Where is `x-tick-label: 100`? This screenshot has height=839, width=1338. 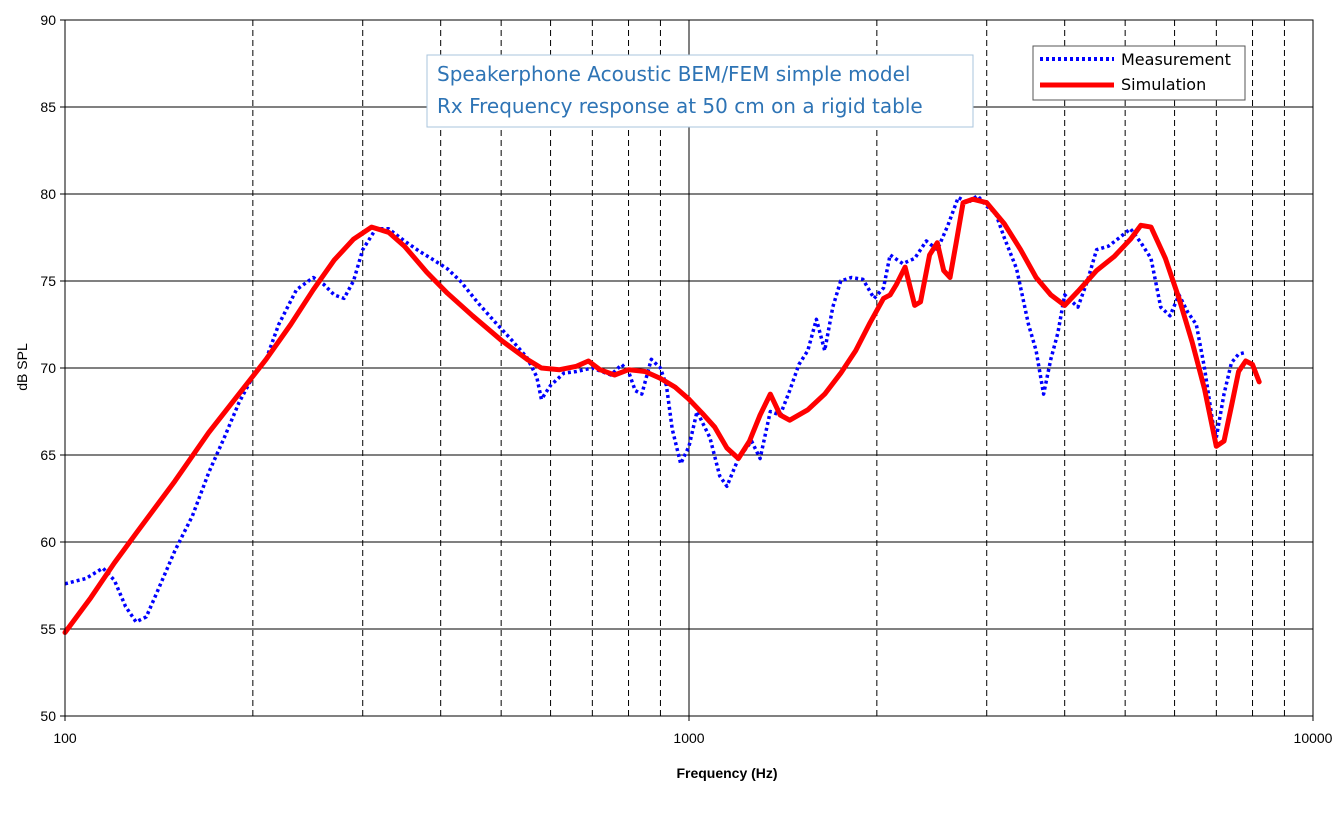 x-tick-label: 100 is located at coordinates (65, 738).